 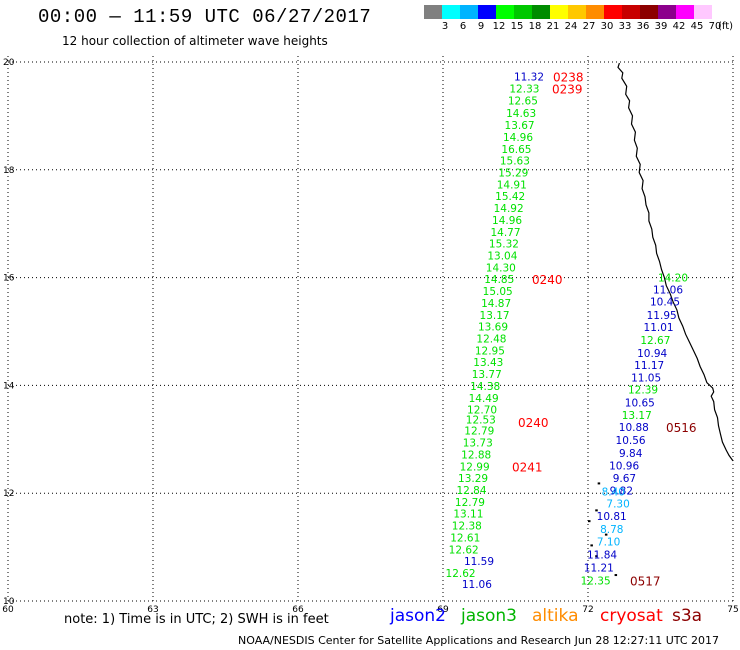 What do you see at coordinates (732, 610) in the screenshot?
I see `x-tick-label: 75` at bounding box center [732, 610].